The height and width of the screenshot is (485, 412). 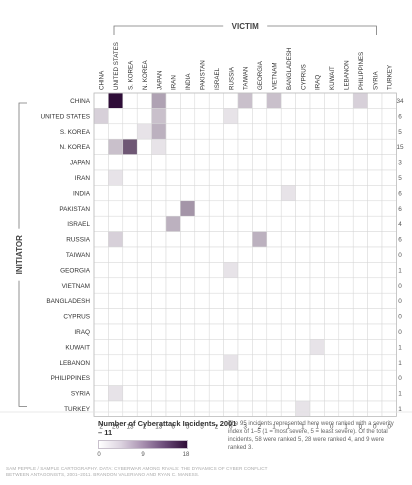 What do you see at coordinates (318, 82) in the screenshot?
I see `column-label: IRAQ` at bounding box center [318, 82].